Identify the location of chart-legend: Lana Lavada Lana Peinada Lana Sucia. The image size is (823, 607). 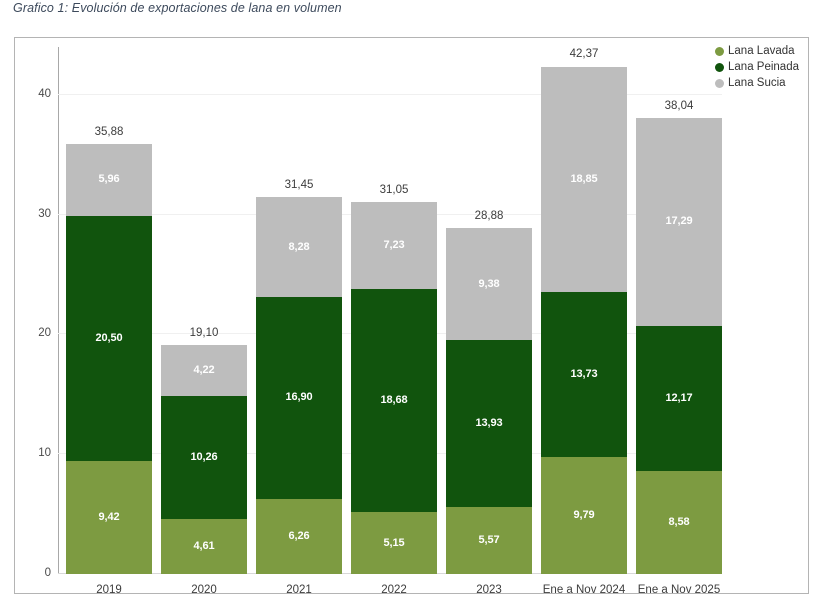
(757, 67).